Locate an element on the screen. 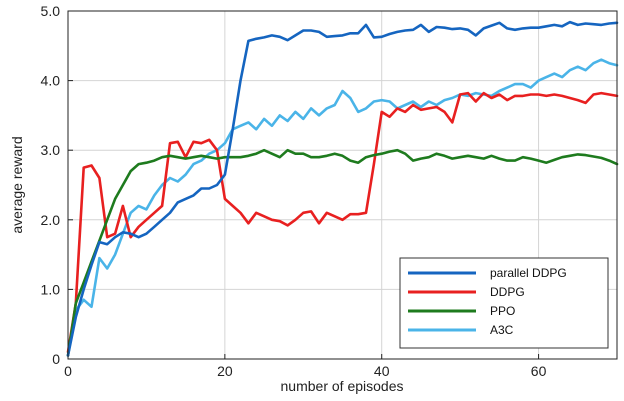 The width and height of the screenshot is (624, 401). y-tick-label: 4.0 is located at coordinates (51, 81).